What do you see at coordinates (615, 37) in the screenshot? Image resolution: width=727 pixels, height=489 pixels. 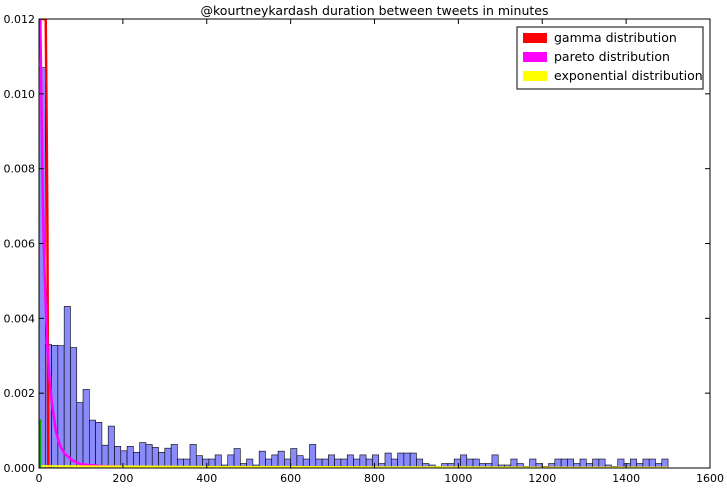 I see `legend-entry-label: gamma distribution` at bounding box center [615, 37].